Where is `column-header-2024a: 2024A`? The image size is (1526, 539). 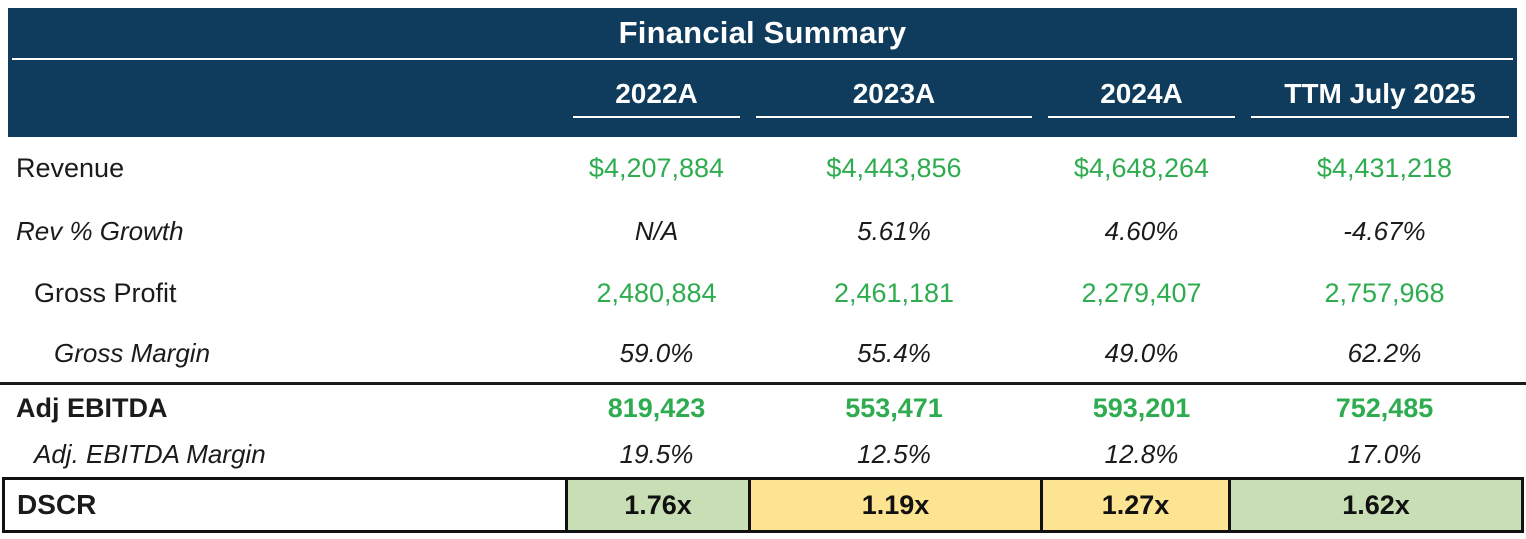 column-header-2024a: 2024A is located at coordinates (1141, 98).